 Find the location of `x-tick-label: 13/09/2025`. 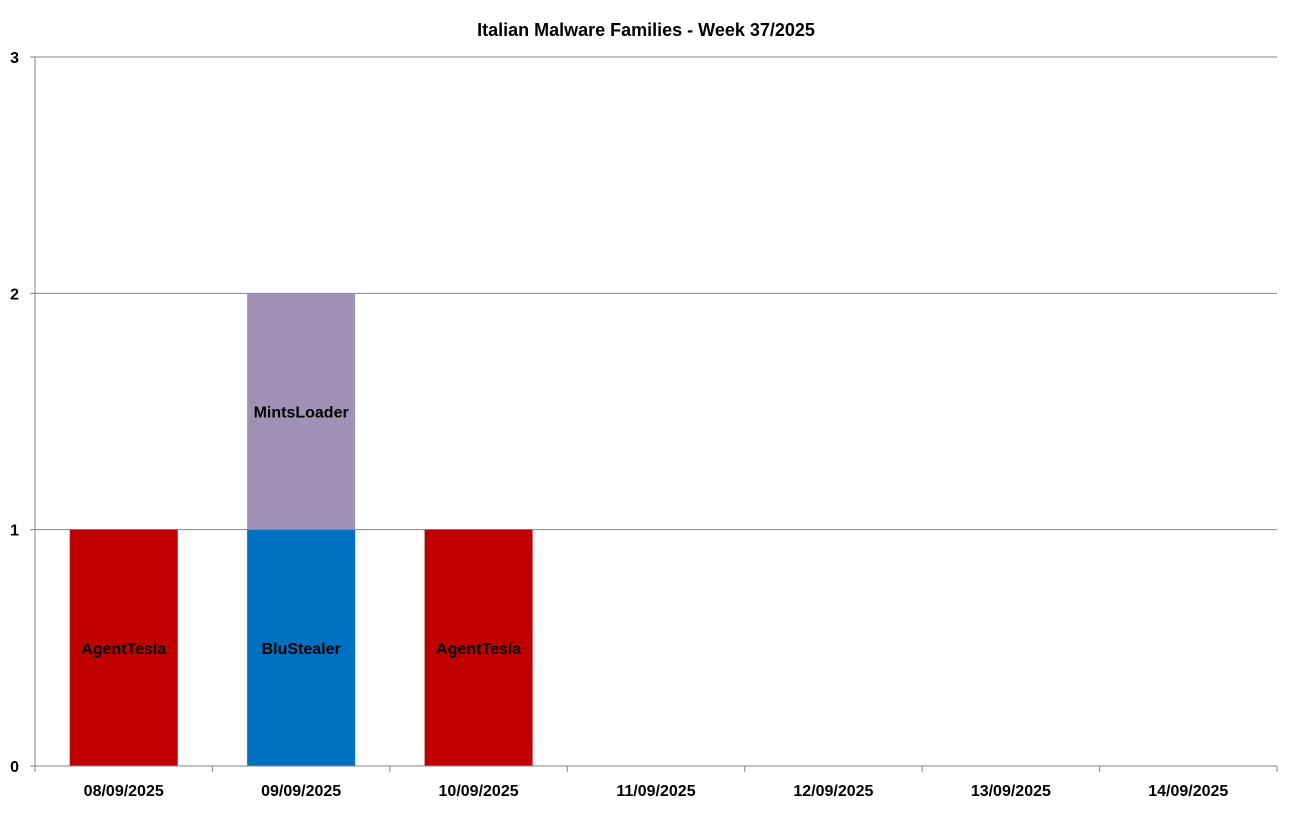

x-tick-label: 13/09/2025 is located at coordinates (1011, 791).